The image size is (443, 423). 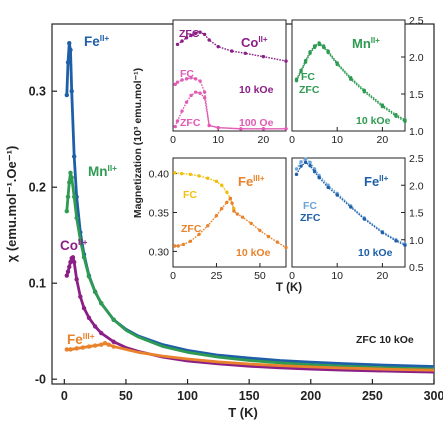 I want to click on inset-label: CoII+, so click(x=254, y=42).